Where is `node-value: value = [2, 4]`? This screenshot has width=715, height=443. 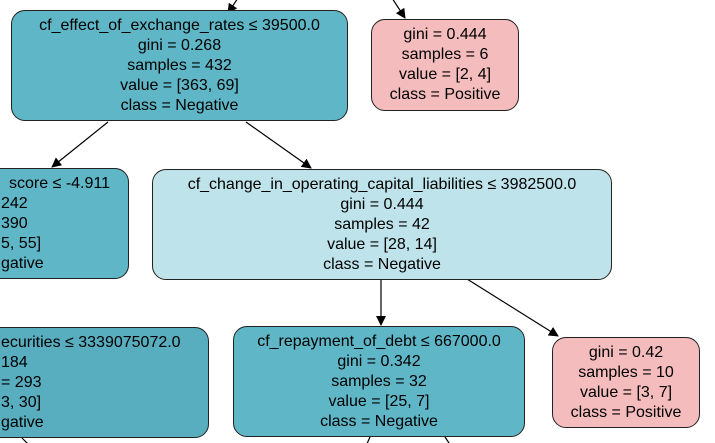 node-value: value = [2, 4] is located at coordinates (445, 74).